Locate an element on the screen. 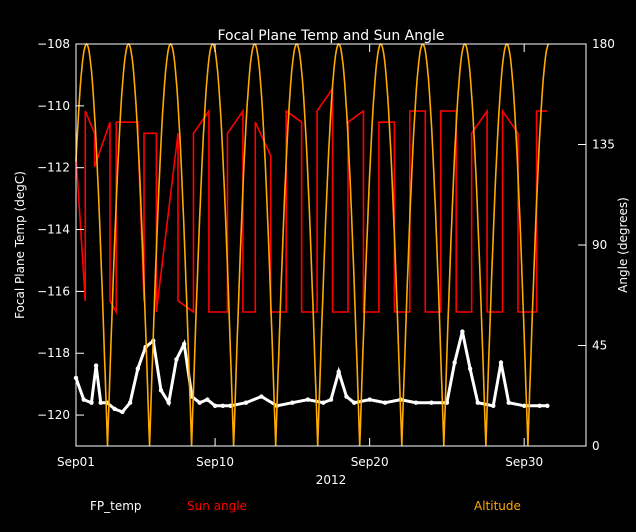  y-tick-label: −112 is located at coordinates (53, 168).